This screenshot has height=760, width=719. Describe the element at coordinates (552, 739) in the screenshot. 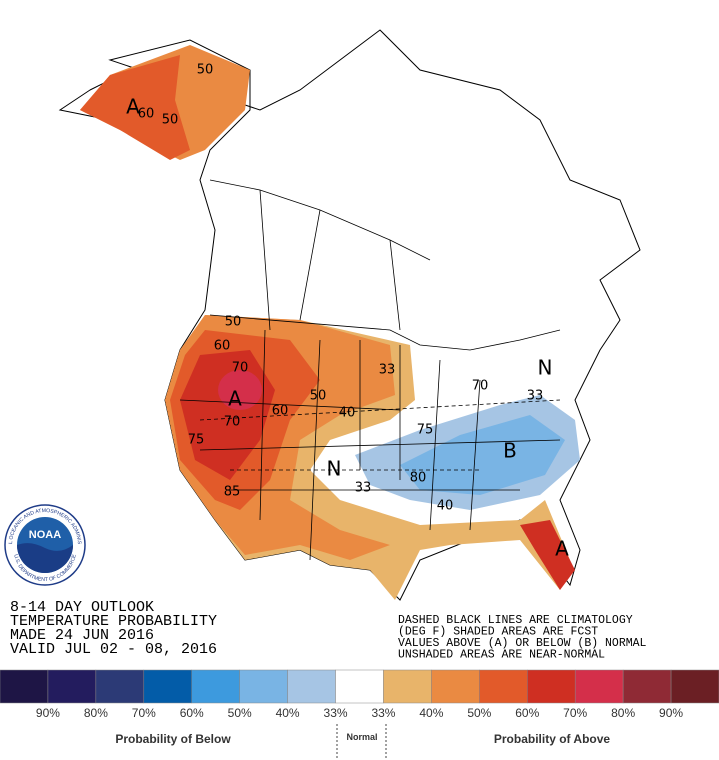

I see `legend-above-title: Probability of Above` at that location.